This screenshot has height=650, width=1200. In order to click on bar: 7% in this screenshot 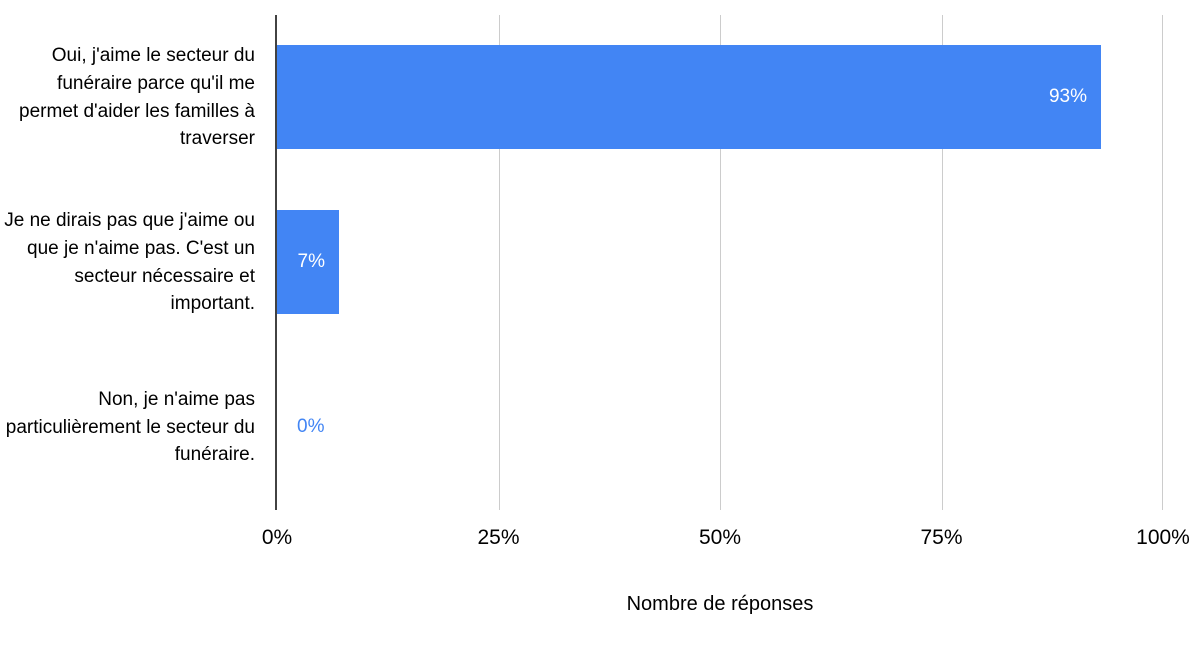, I will do `click(308, 262)`.